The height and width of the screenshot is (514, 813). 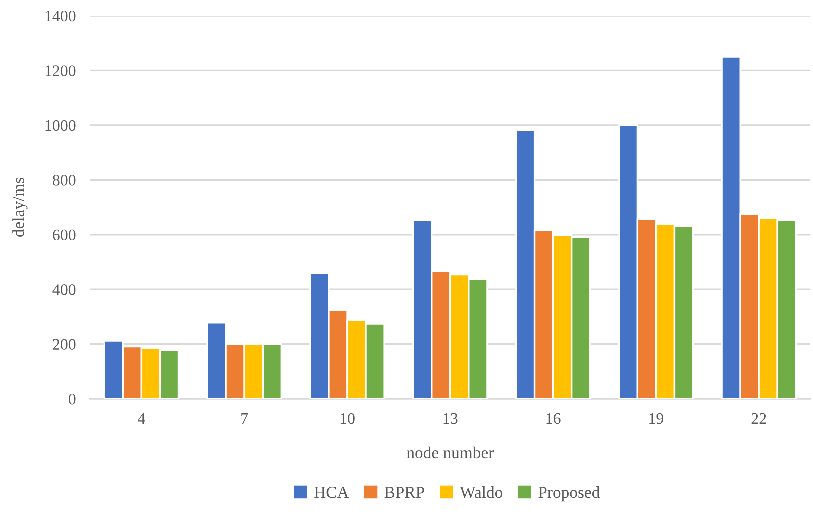 What do you see at coordinates (451, 418) in the screenshot?
I see `x-tick-label: 13` at bounding box center [451, 418].